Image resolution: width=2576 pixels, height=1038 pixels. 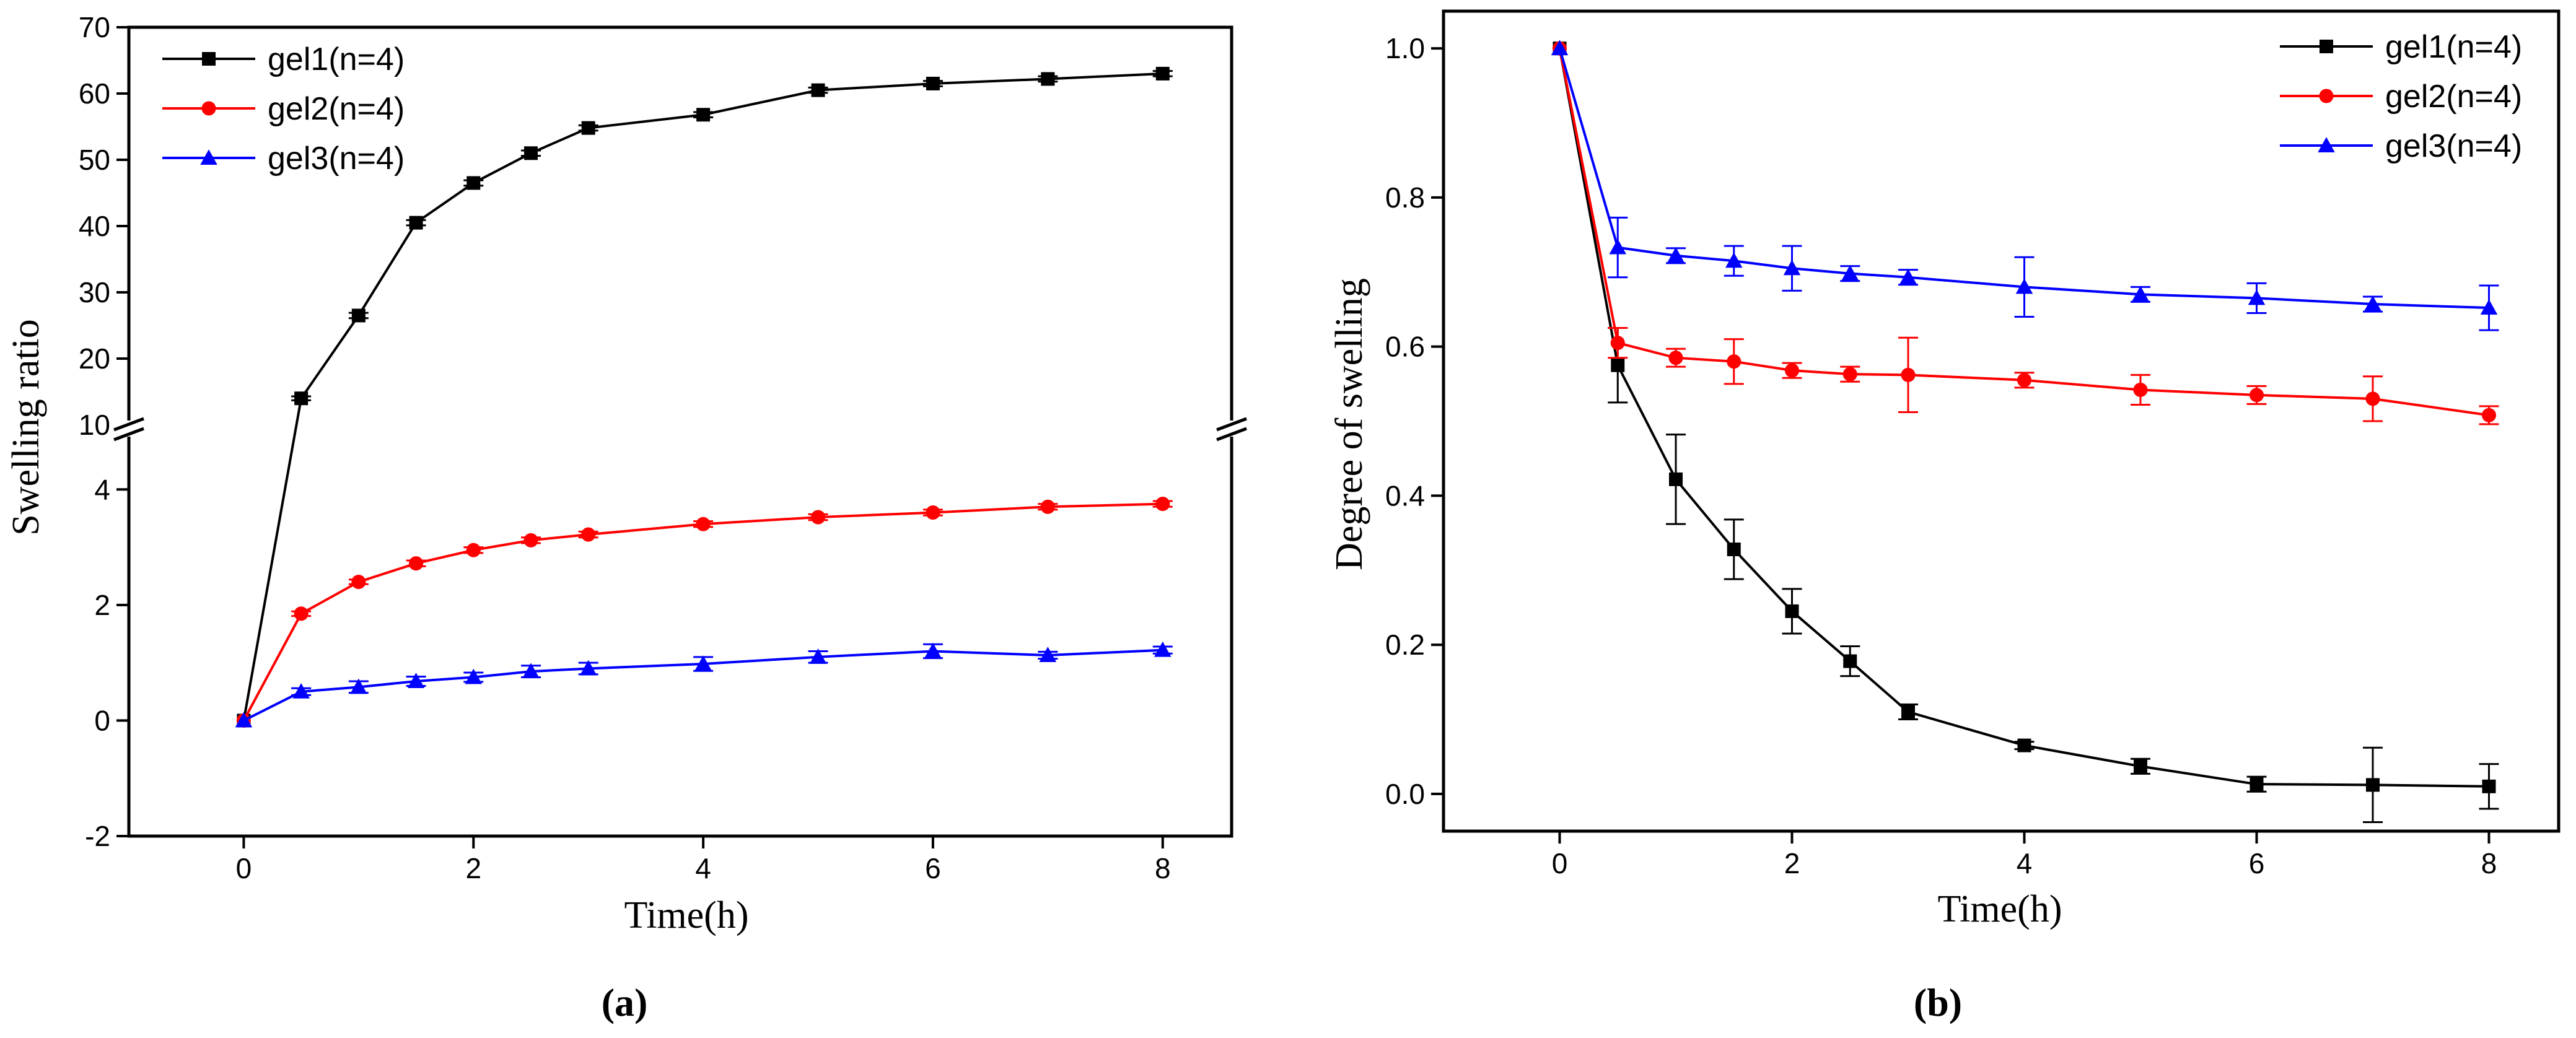 I want to click on y-tick-label: 0.8, so click(x=1405, y=198).